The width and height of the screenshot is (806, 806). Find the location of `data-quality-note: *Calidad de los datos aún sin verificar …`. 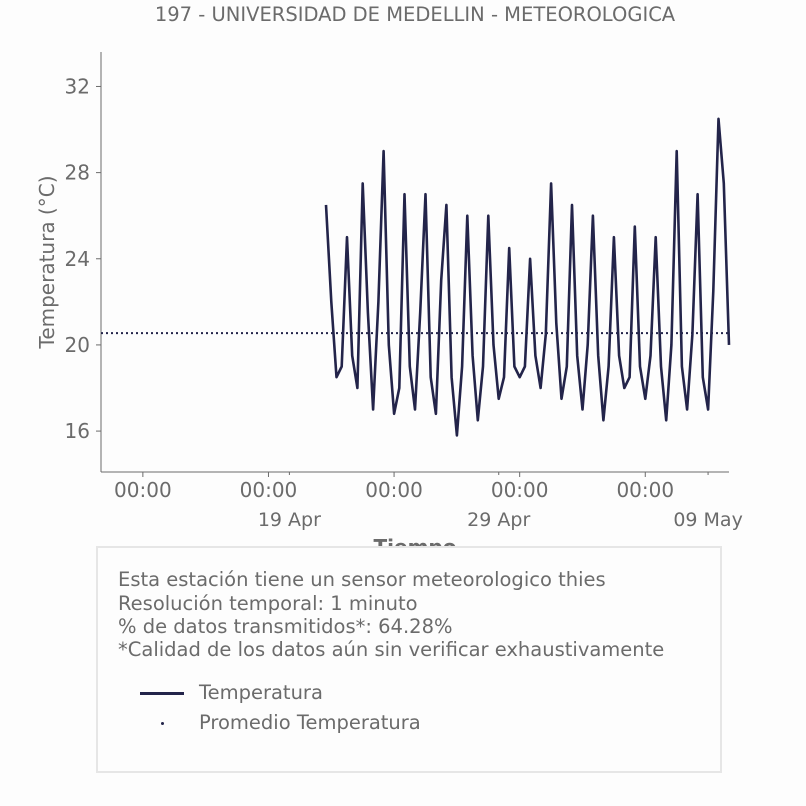

data-quality-note: *Calidad de los datos aún sin verificar … is located at coordinates (391, 649).